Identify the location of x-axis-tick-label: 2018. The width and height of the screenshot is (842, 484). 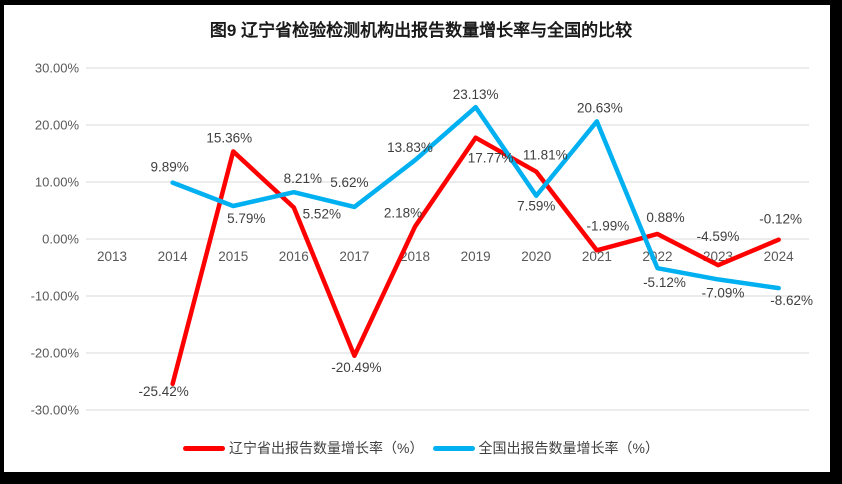
(415, 256).